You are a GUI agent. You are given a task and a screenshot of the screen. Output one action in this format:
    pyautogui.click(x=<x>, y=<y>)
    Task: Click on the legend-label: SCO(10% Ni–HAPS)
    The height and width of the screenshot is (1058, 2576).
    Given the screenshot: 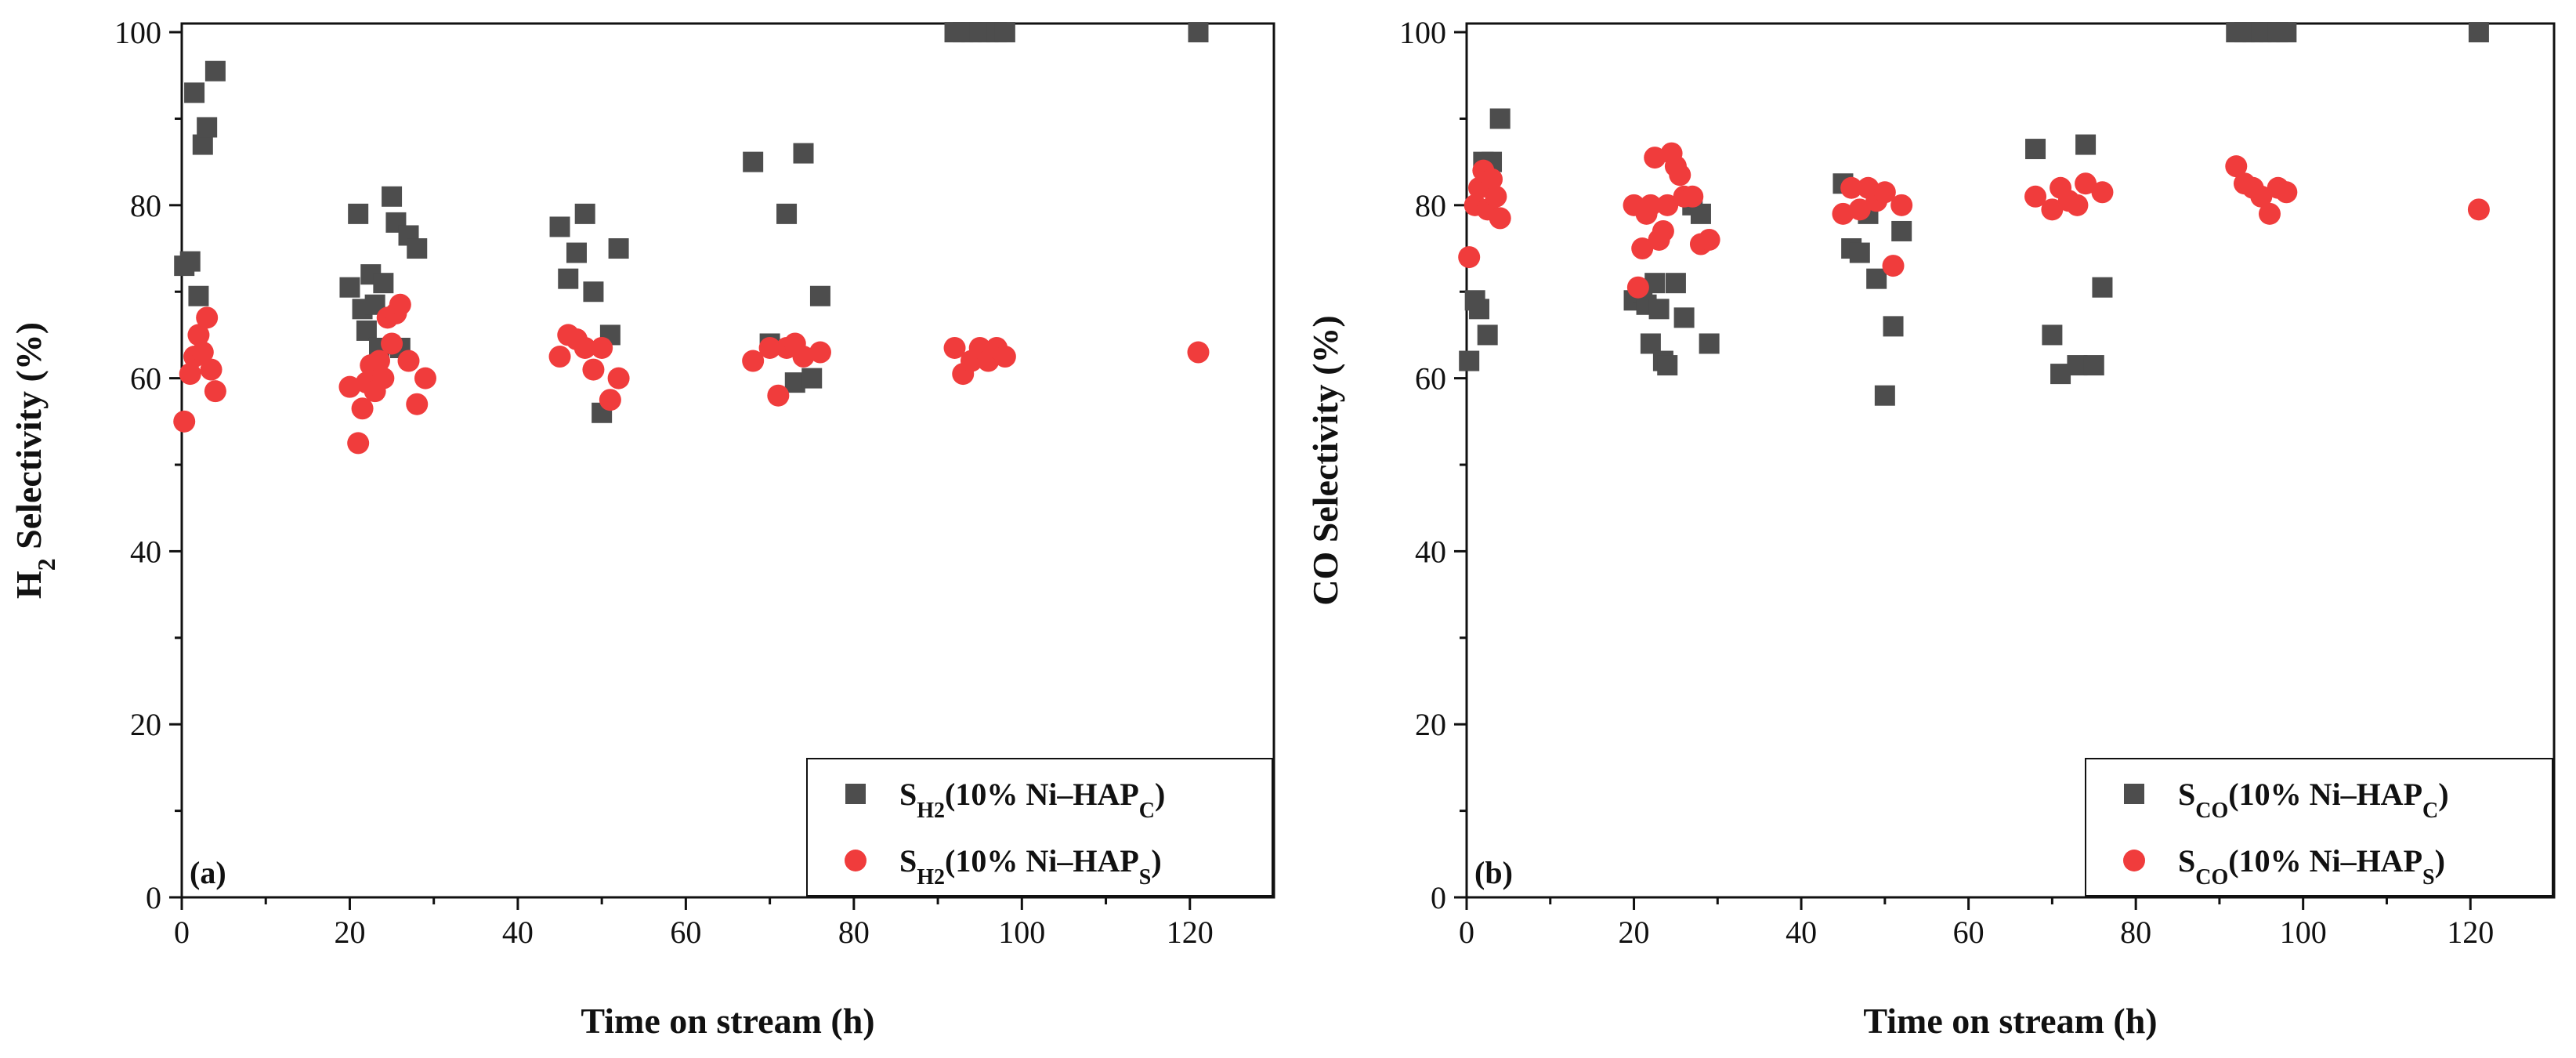 What is the action you would take?
    pyautogui.click(x=2312, y=866)
    